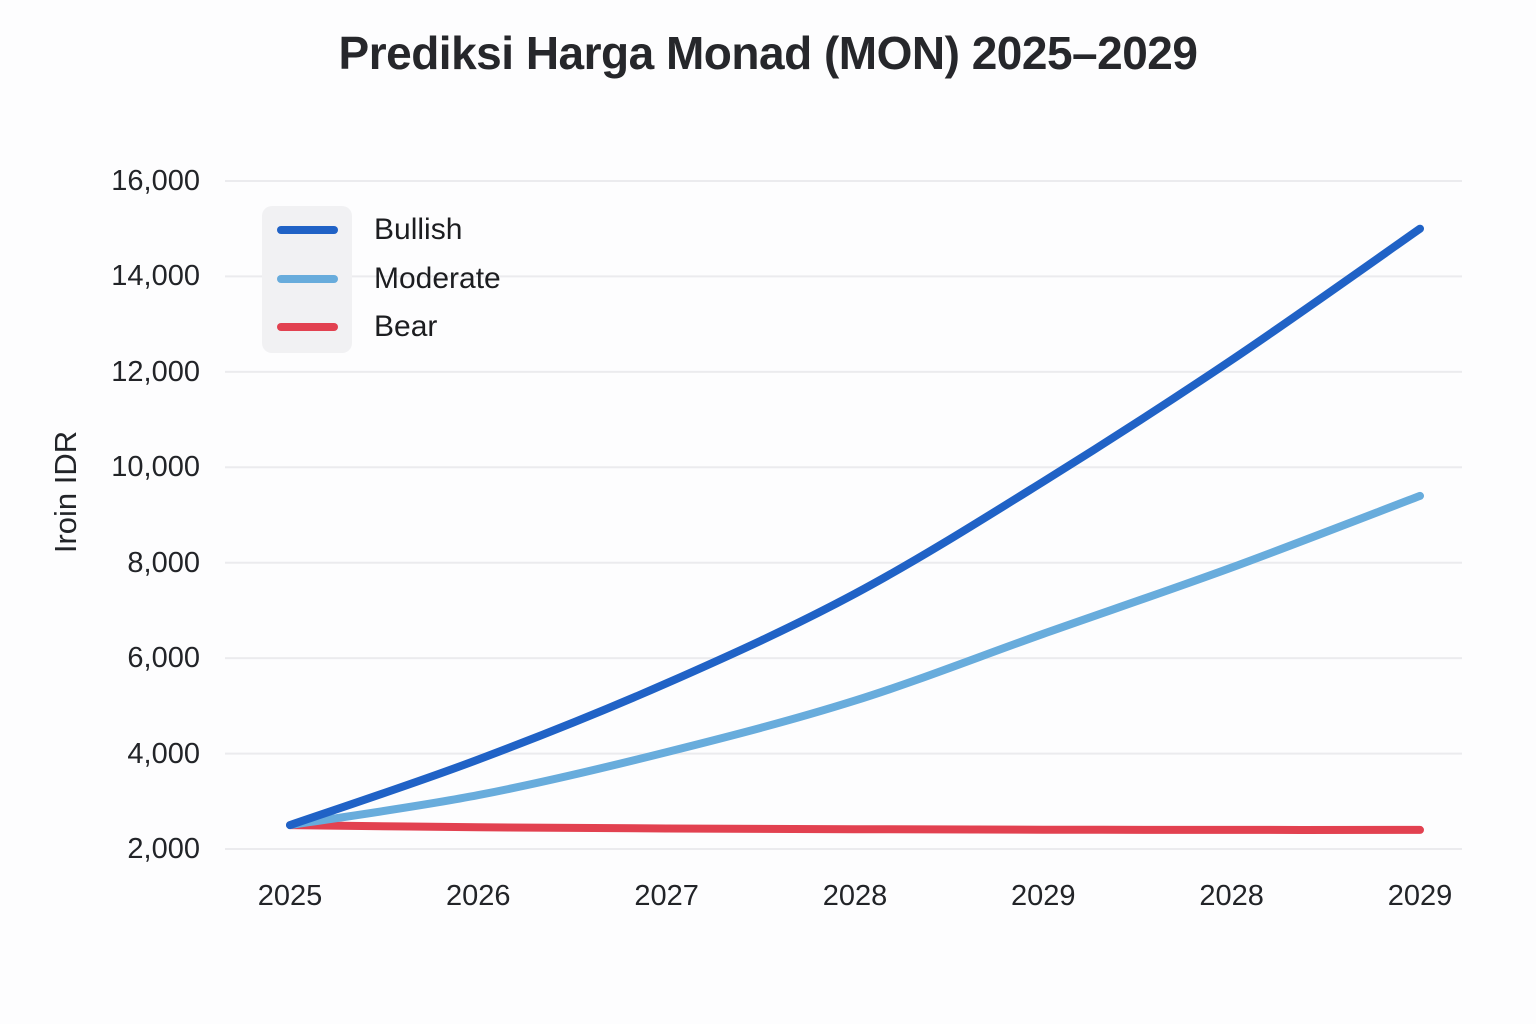 Image resolution: width=1536 pixels, height=1024 pixels. Describe the element at coordinates (666, 896) in the screenshot. I see `x-tick-label: 2027` at that location.